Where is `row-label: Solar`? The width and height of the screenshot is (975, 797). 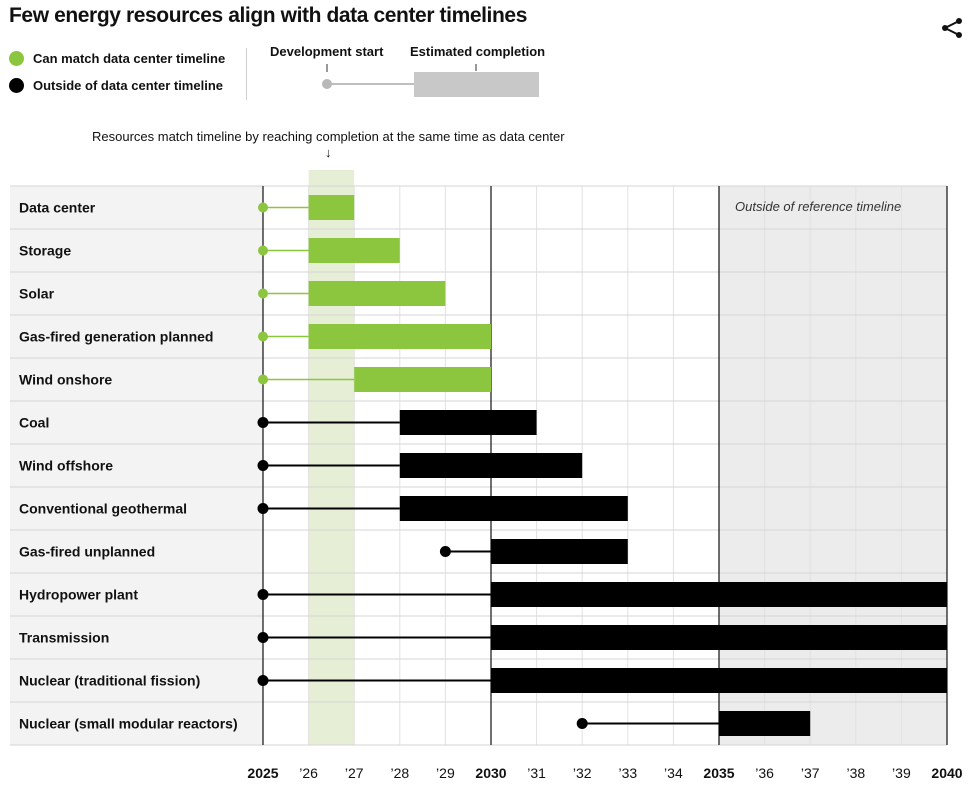 row-label: Solar is located at coordinates (37, 294).